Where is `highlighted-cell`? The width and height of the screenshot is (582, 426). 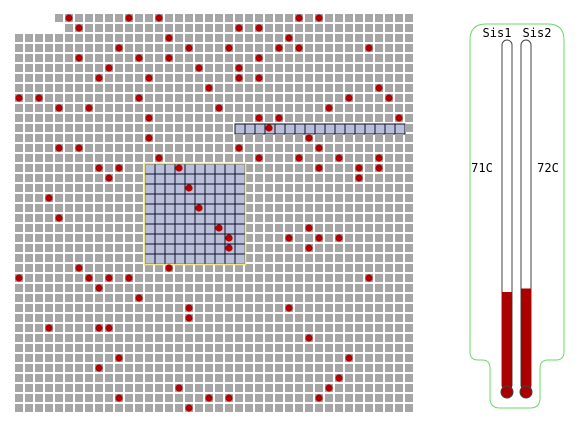 highlighted-cell is located at coordinates (380, 129).